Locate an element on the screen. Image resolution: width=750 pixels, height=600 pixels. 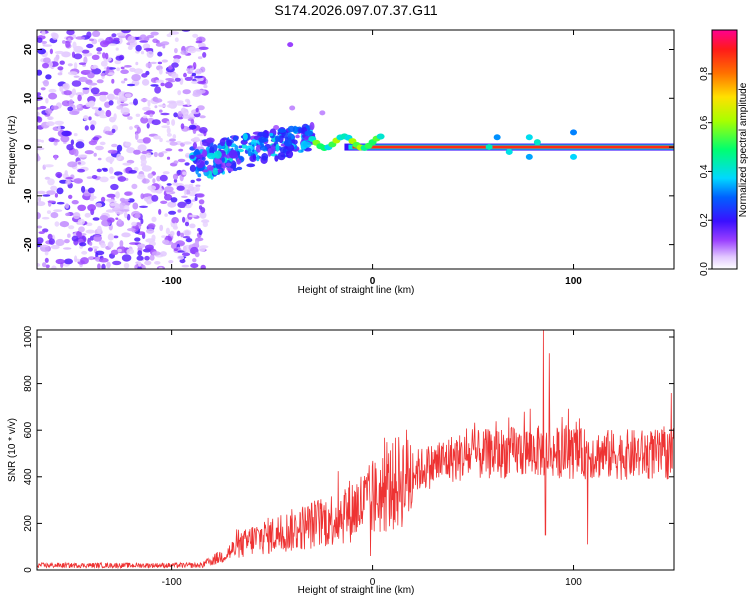
top-y-tick-label: 10 is located at coordinates (28, 98).